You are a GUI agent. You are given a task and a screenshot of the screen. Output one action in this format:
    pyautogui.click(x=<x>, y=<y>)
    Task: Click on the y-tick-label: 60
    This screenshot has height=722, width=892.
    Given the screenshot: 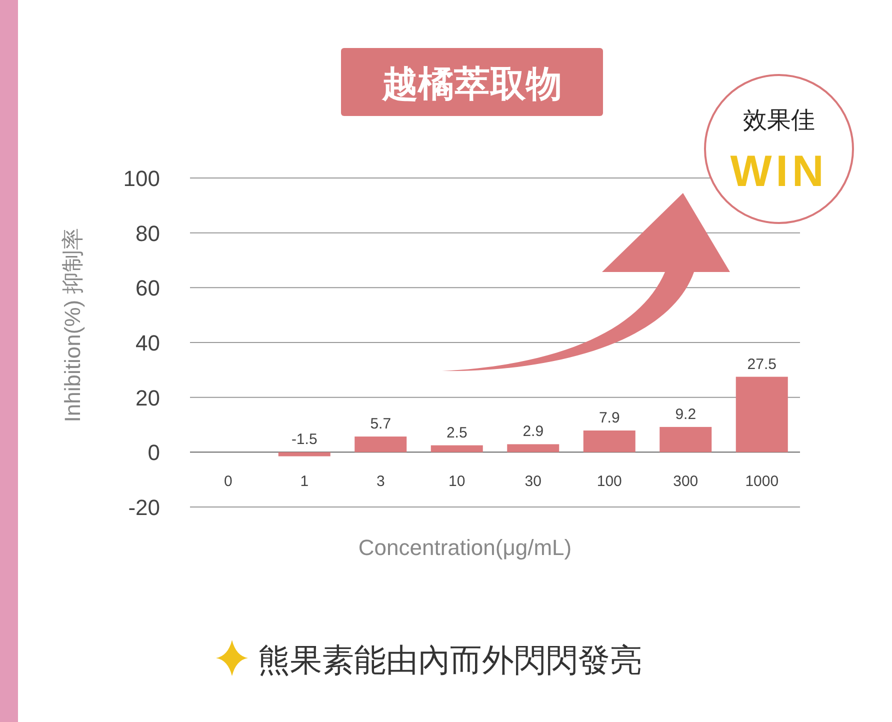 What is the action you would take?
    pyautogui.click(x=148, y=288)
    